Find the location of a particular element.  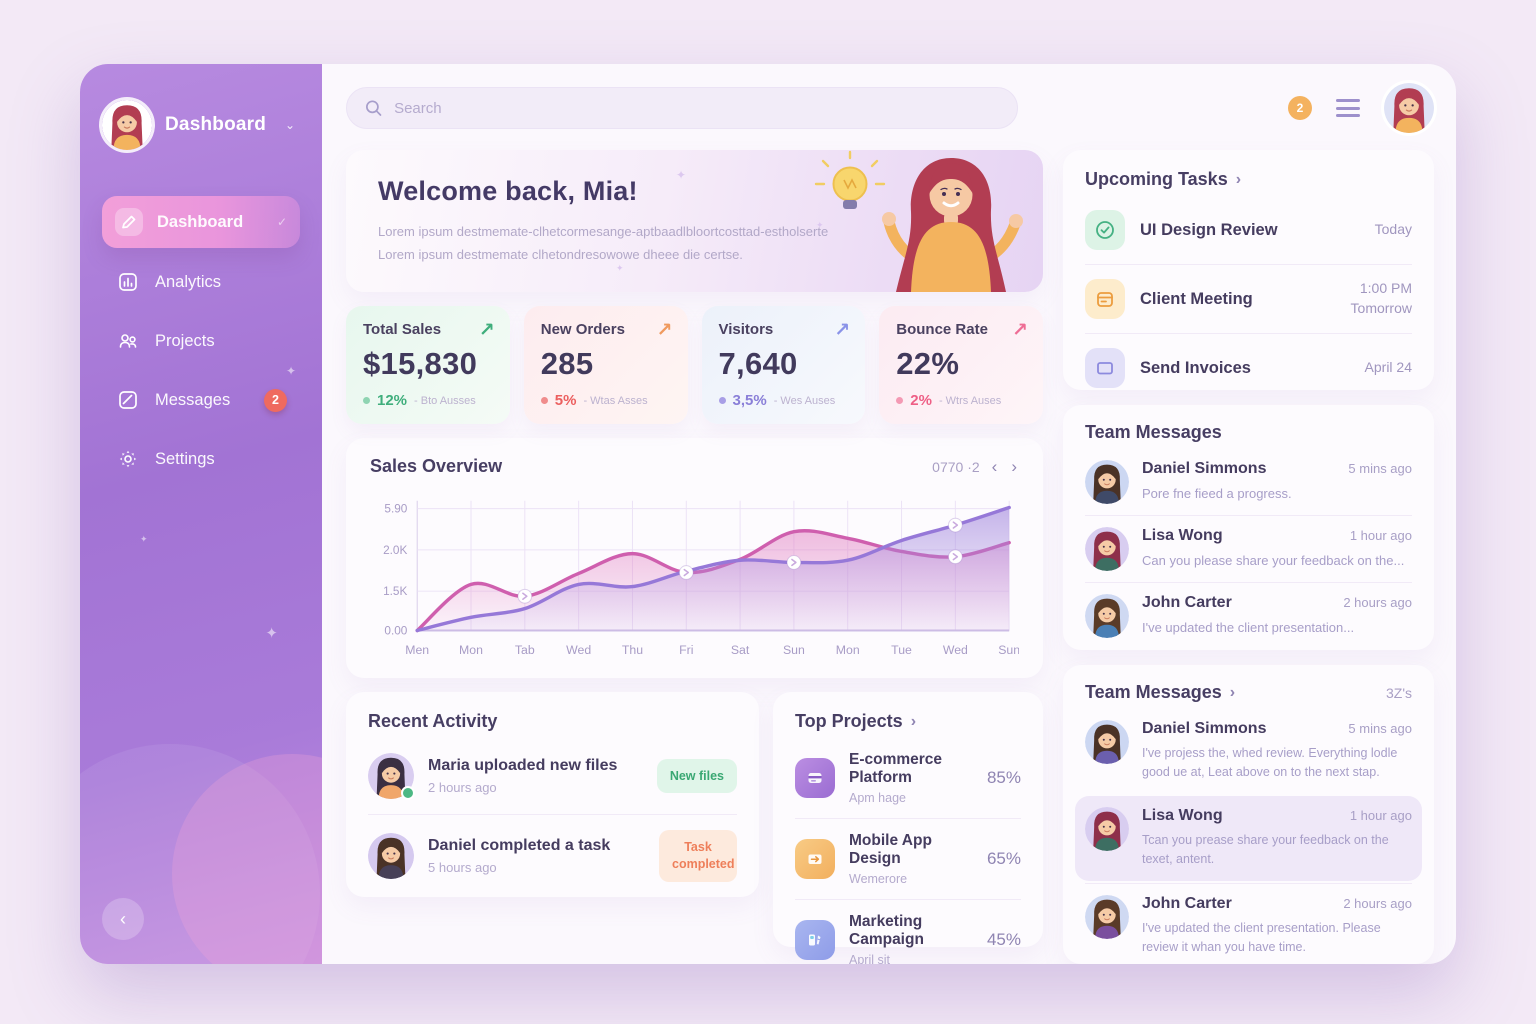

search-bar is located at coordinates (682, 108).